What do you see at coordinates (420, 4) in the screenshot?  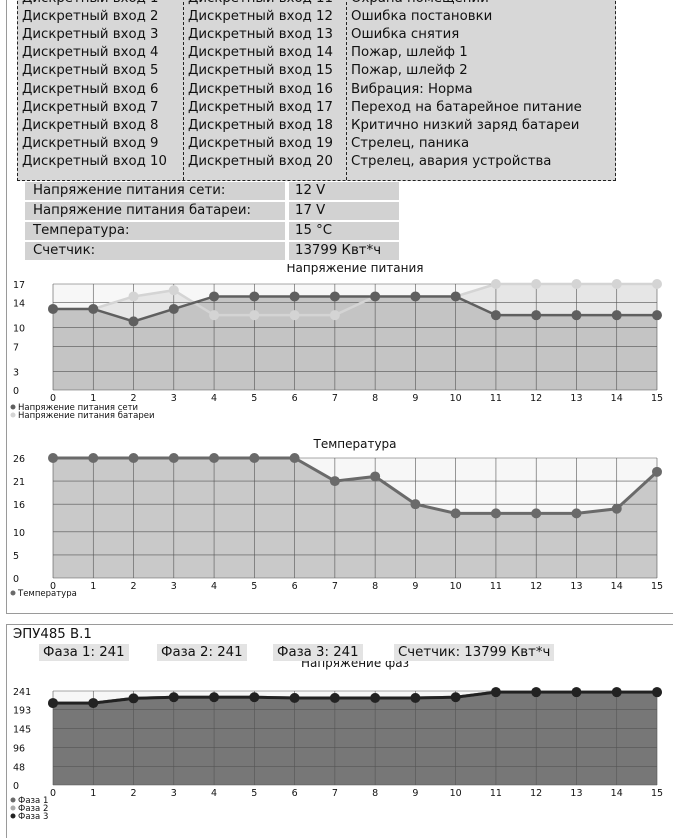 I see `input-state: Охрана помещений` at bounding box center [420, 4].